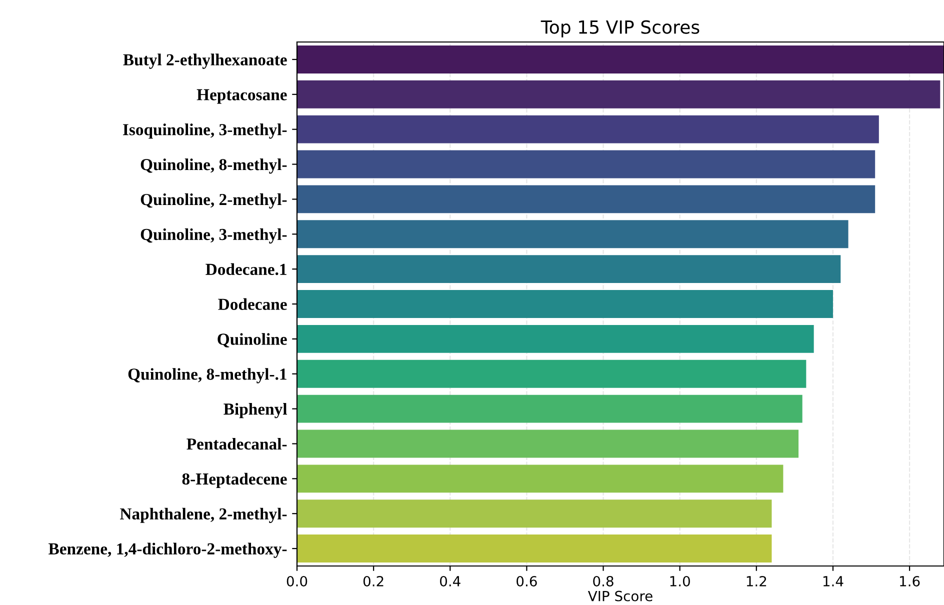 This screenshot has width=944, height=605. I want to click on x-tick-label: 0.4, so click(450, 581).